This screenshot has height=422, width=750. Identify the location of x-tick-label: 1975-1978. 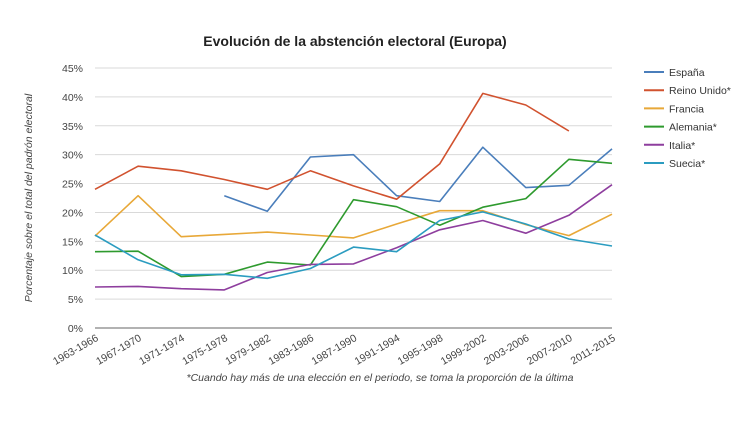
(205, 350).